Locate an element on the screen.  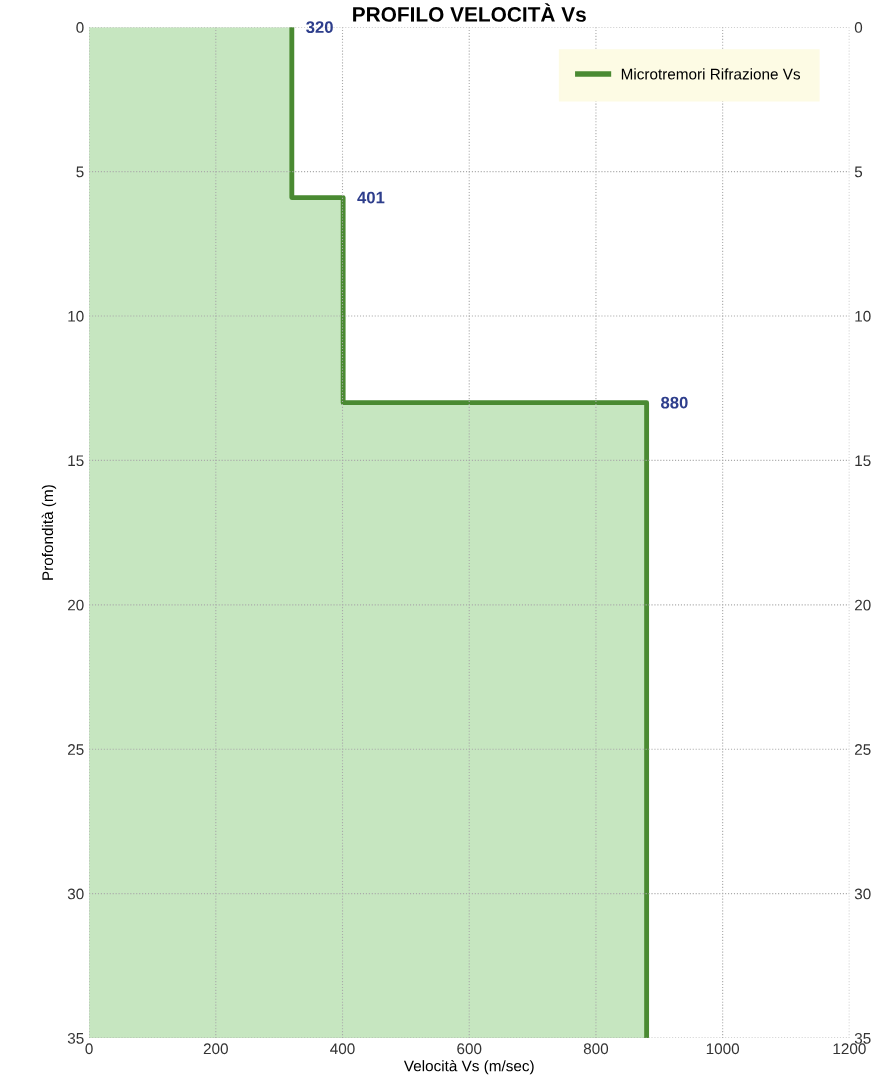
y-tick-label: 10 is located at coordinates (76, 316).